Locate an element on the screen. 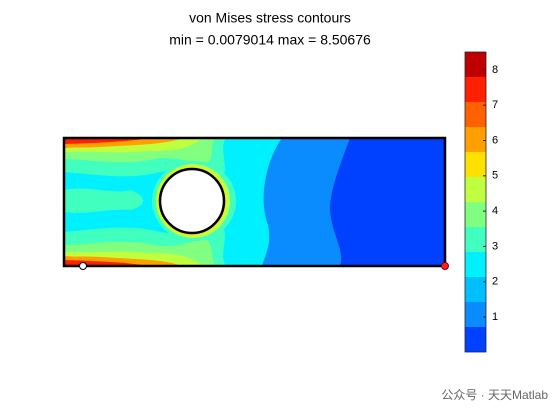 The image size is (560, 420). colorbar-tick-label: 2 is located at coordinates (495, 282).